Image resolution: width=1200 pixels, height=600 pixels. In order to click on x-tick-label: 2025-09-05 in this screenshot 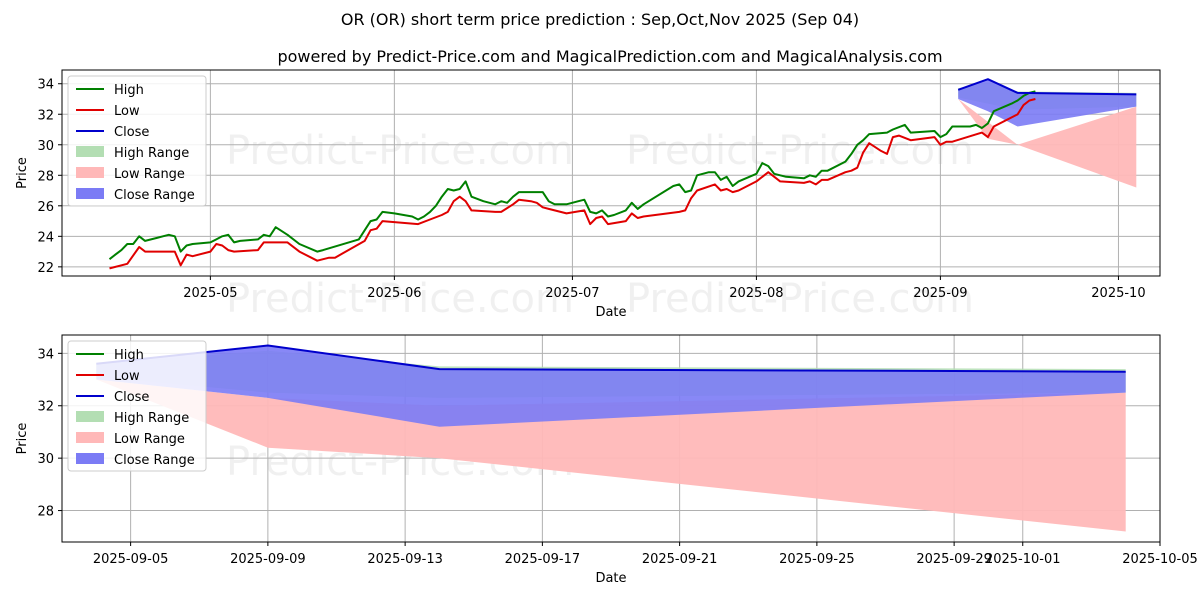, I will do `click(131, 559)`.